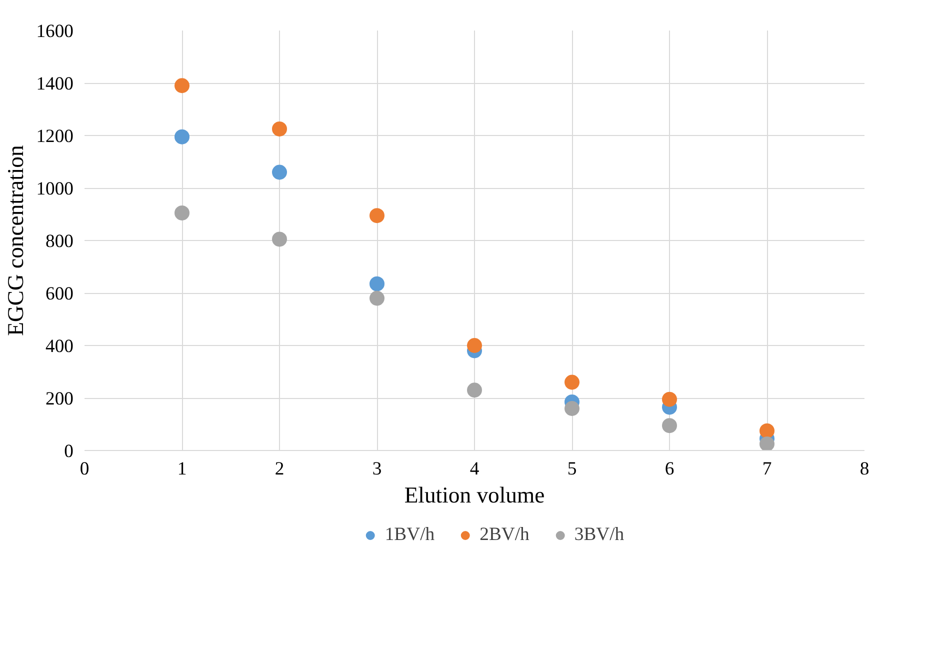 This screenshot has height=646, width=952. What do you see at coordinates (55, 31) in the screenshot?
I see `y-tick-label: 1600` at bounding box center [55, 31].